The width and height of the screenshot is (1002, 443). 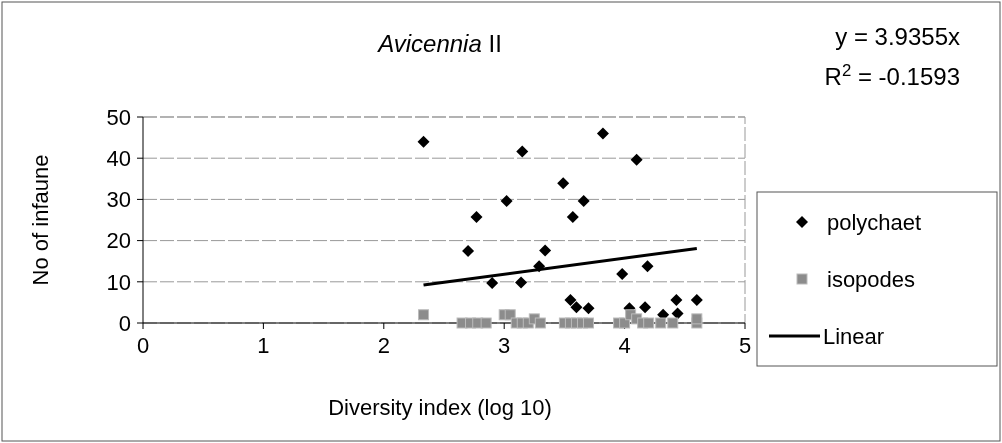 What do you see at coordinates (897, 36) in the screenshot?
I see `text: y = 3.9355x` at bounding box center [897, 36].